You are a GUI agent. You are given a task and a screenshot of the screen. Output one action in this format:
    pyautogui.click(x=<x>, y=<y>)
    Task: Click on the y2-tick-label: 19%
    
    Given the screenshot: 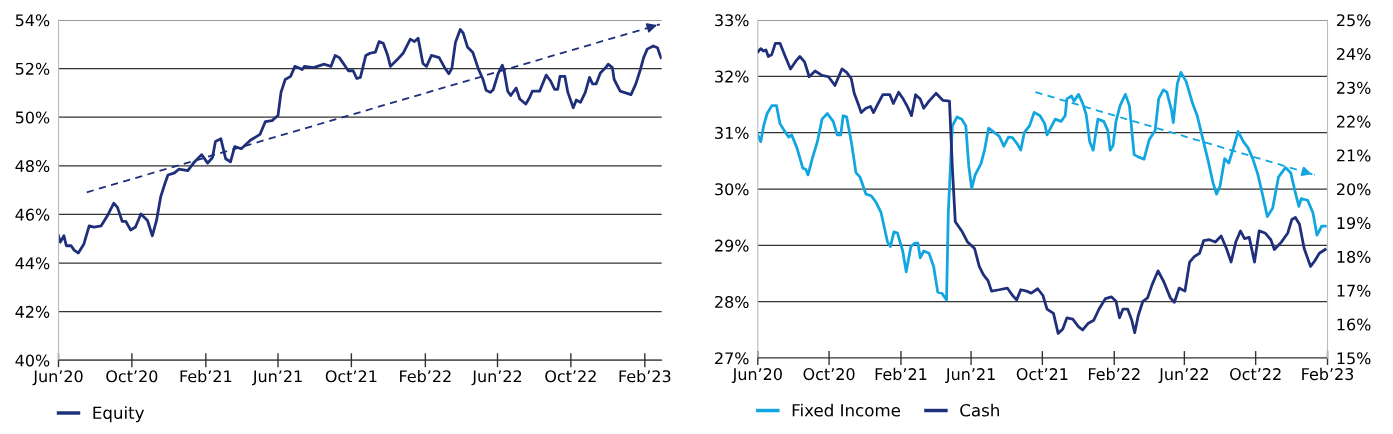 What is the action you would take?
    pyautogui.click(x=1354, y=223)
    